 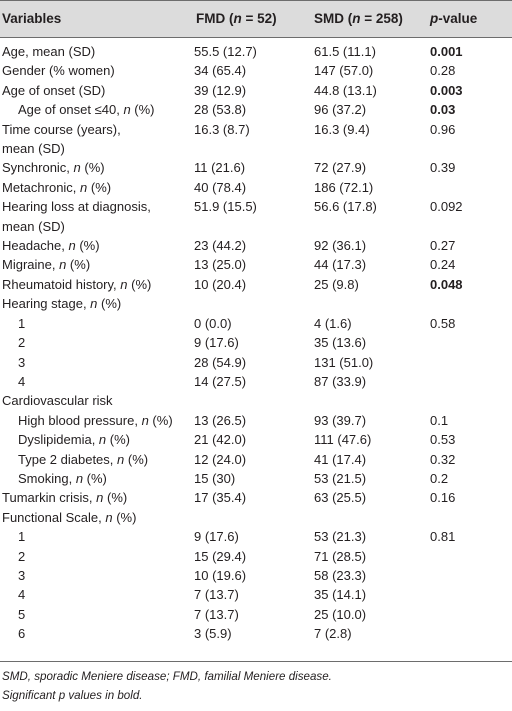 I want to click on cell-smd: 7 (2.8), so click(x=333, y=634).